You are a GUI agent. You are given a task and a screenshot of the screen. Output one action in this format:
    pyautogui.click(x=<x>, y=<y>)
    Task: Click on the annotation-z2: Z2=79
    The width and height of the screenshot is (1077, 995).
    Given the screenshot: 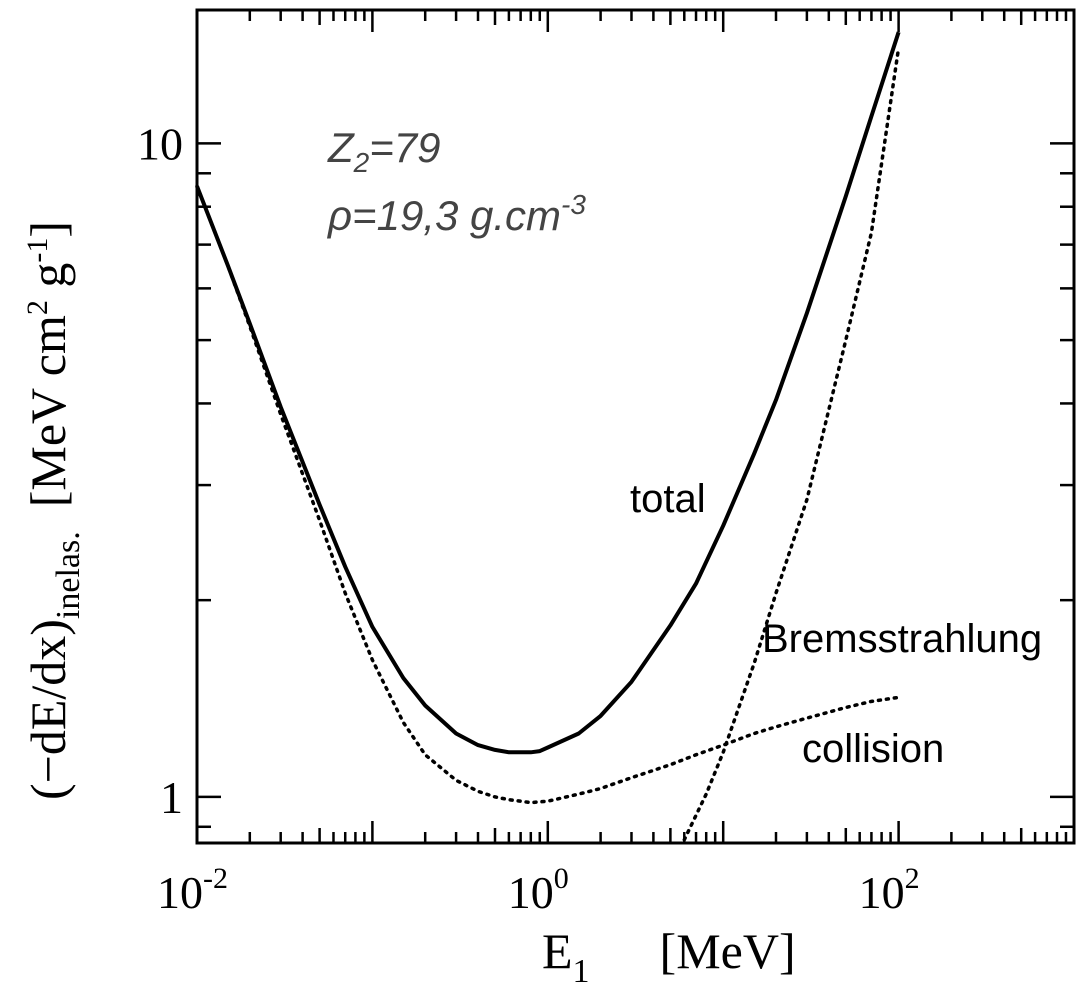 What is the action you would take?
    pyautogui.click(x=383, y=151)
    